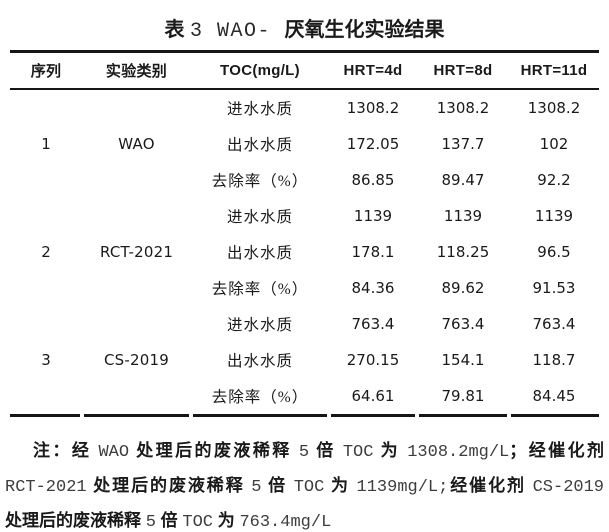 The image size is (609, 532). I want to click on note-text: 经催化剂, so click(490, 485).